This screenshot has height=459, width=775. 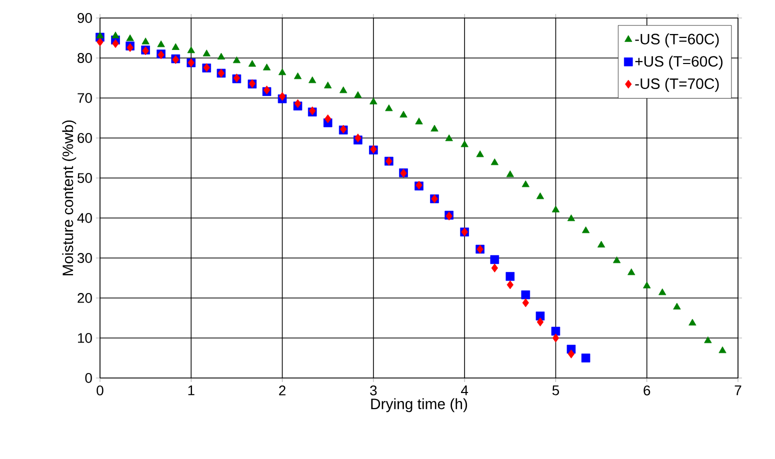 What do you see at coordinates (191, 391) in the screenshot?
I see `x-tick-label: 1` at bounding box center [191, 391].